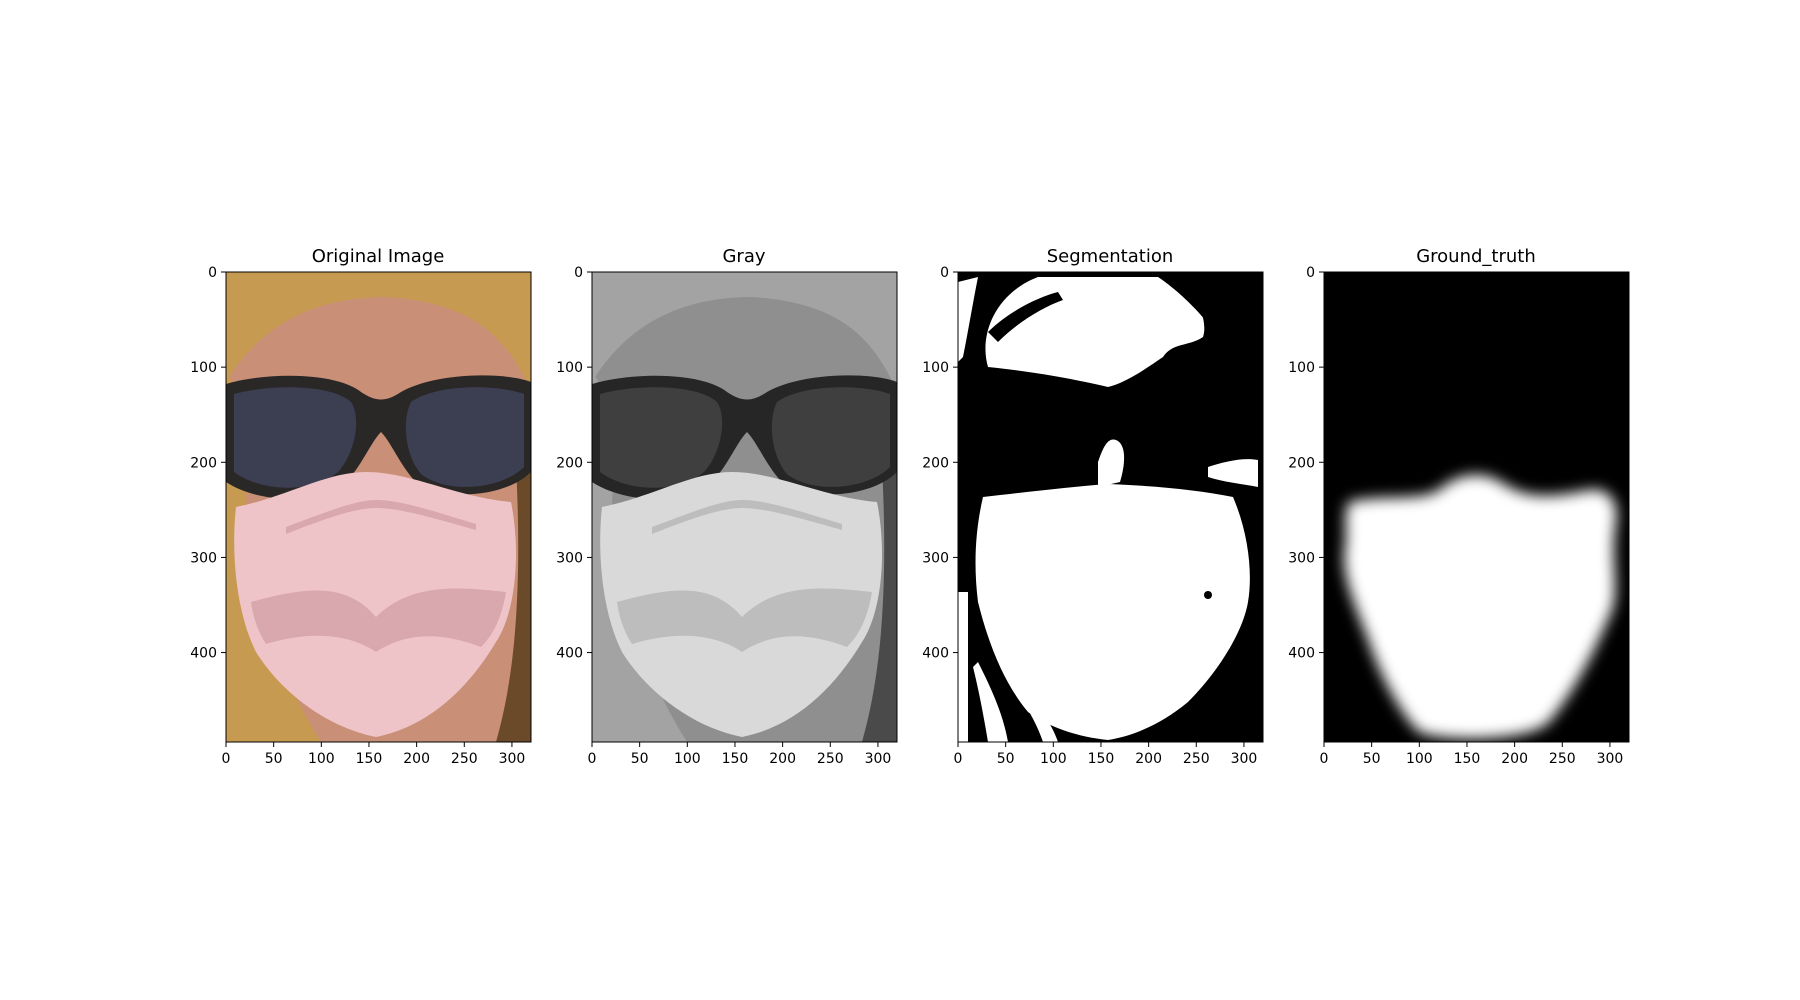  Describe the element at coordinates (1110, 256) in the screenshot. I see `panel-title-segmentation: Segmentation` at that location.